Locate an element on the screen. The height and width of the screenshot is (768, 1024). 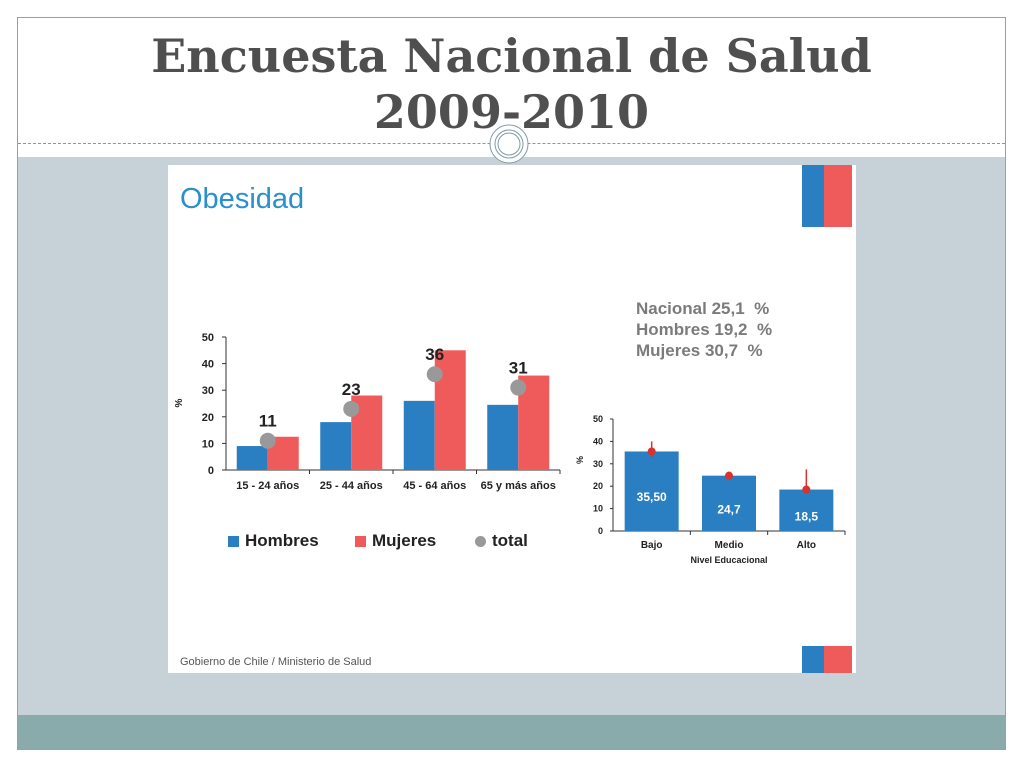
edu-x-axis-label: Nivel Educacional is located at coordinates (728, 560).